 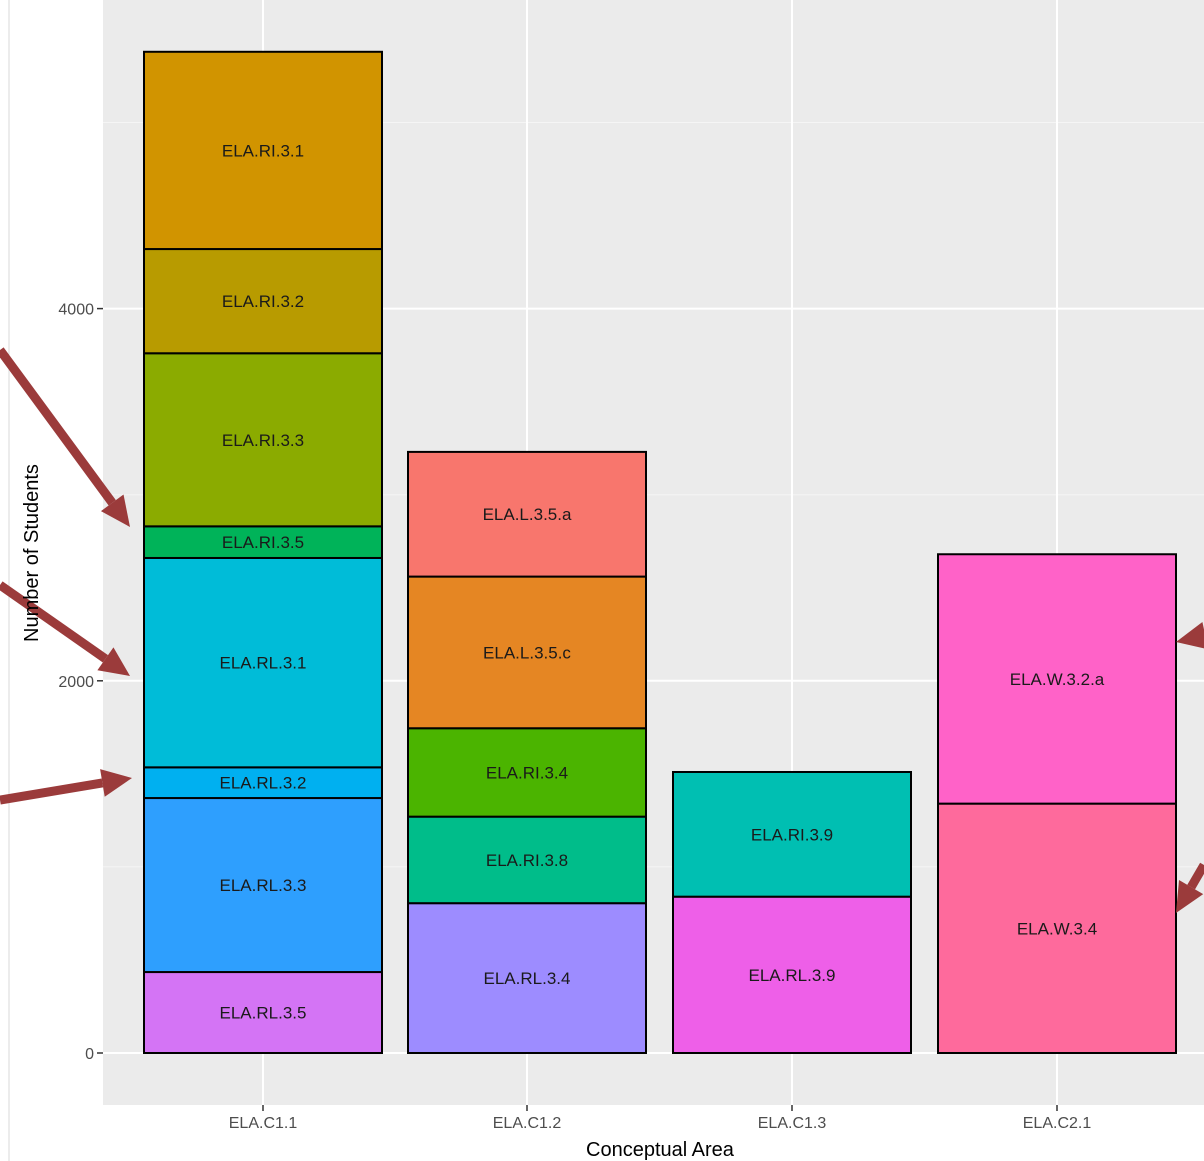 I want to click on bar-segment-label: ELA.RL.3.1, so click(x=263, y=663).